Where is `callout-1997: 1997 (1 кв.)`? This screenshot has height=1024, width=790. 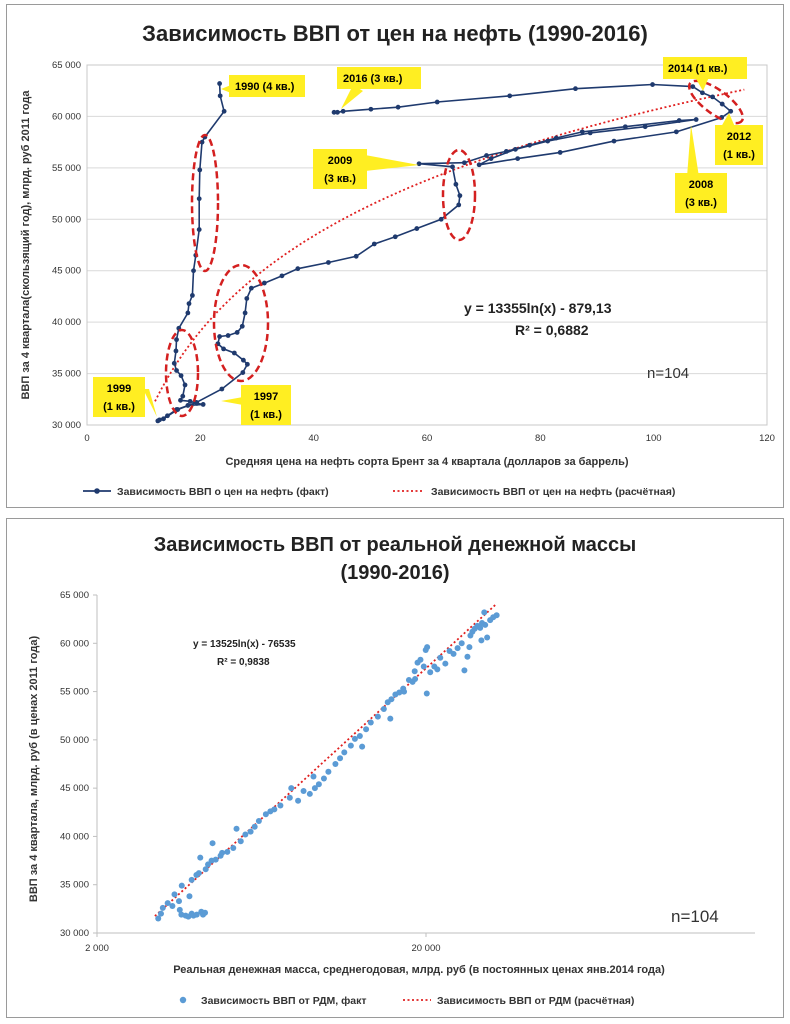
callout-1997: 1997 (1 кв.) is located at coordinates (256, 405).